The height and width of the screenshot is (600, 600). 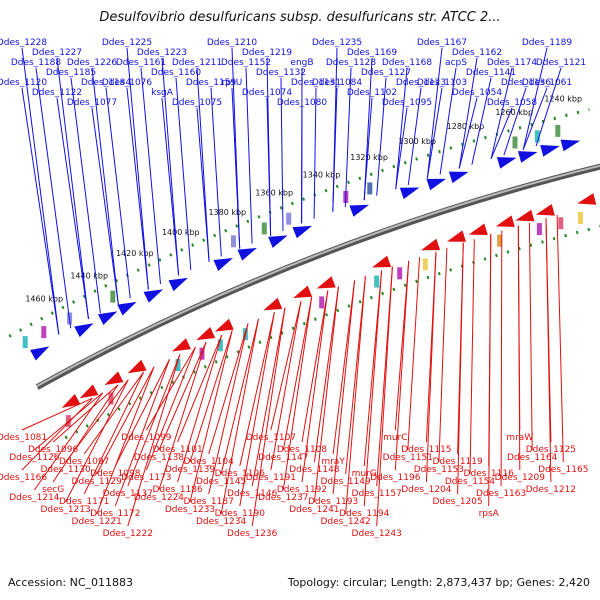 What do you see at coordinates (302, 103) in the screenshot?
I see `gene-label: Ddes_1080` at bounding box center [302, 103].